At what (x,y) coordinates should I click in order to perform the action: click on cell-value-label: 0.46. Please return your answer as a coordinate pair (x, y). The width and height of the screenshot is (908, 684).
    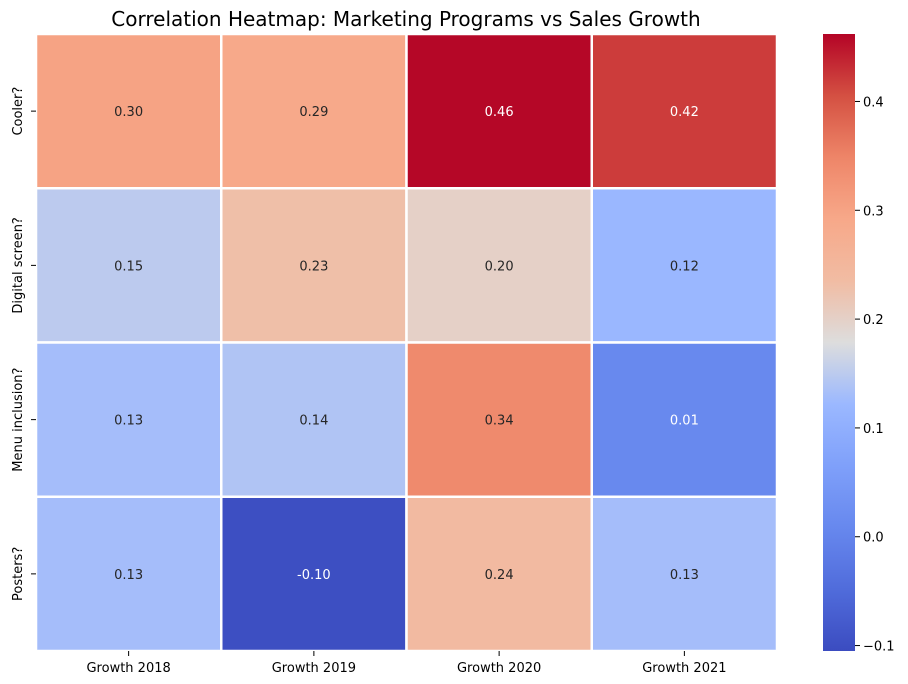
    Looking at the image, I should click on (499, 112).